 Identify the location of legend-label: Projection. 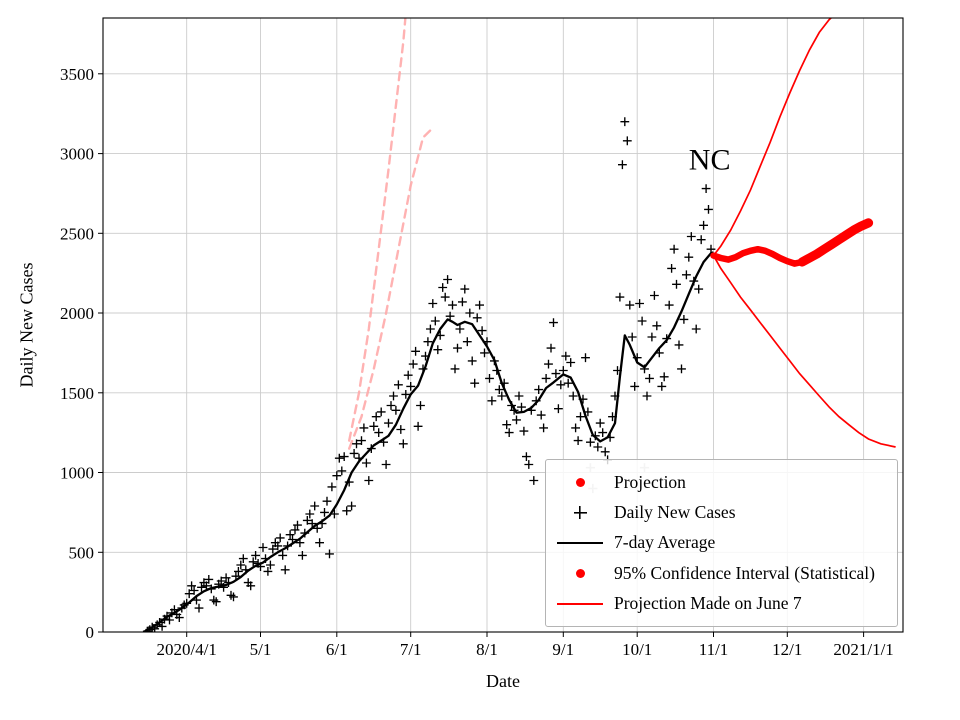
(650, 481).